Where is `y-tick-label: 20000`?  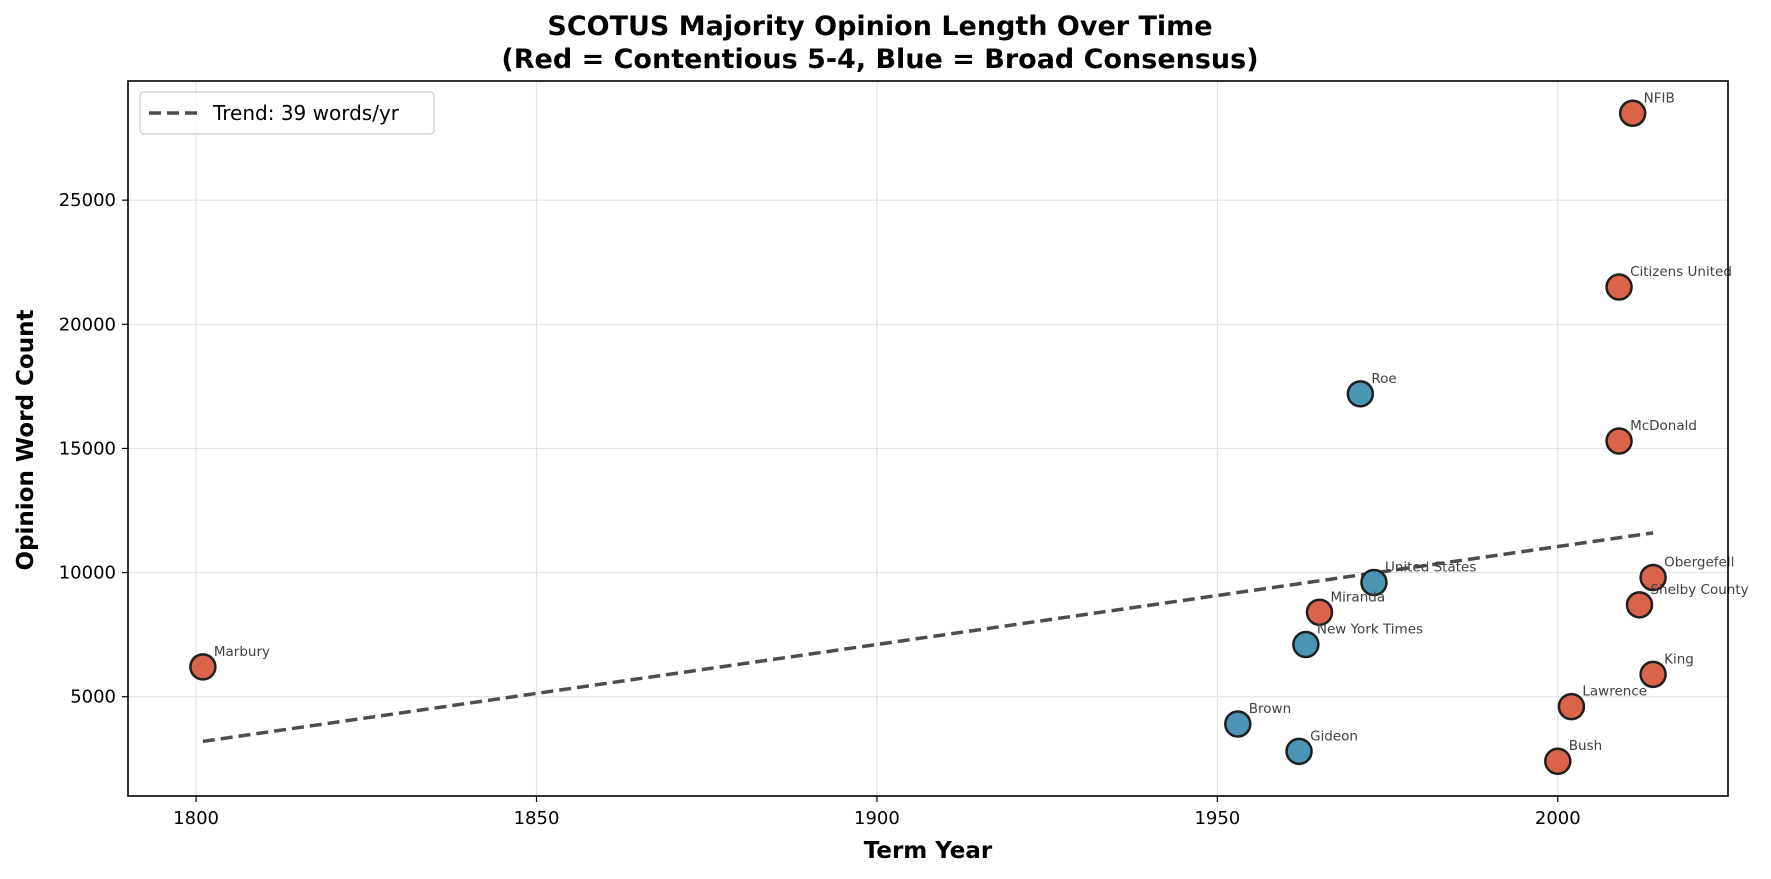 y-tick-label: 20000 is located at coordinates (87, 324).